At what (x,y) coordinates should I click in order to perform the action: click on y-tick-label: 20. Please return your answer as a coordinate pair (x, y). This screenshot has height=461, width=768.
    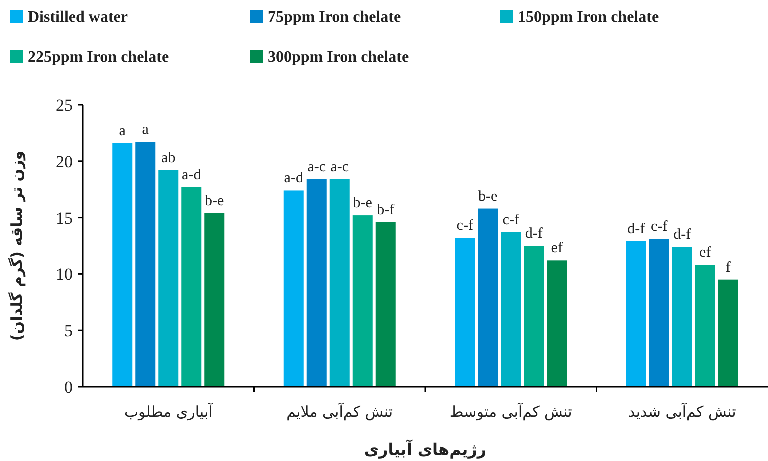
    Looking at the image, I should click on (64, 162).